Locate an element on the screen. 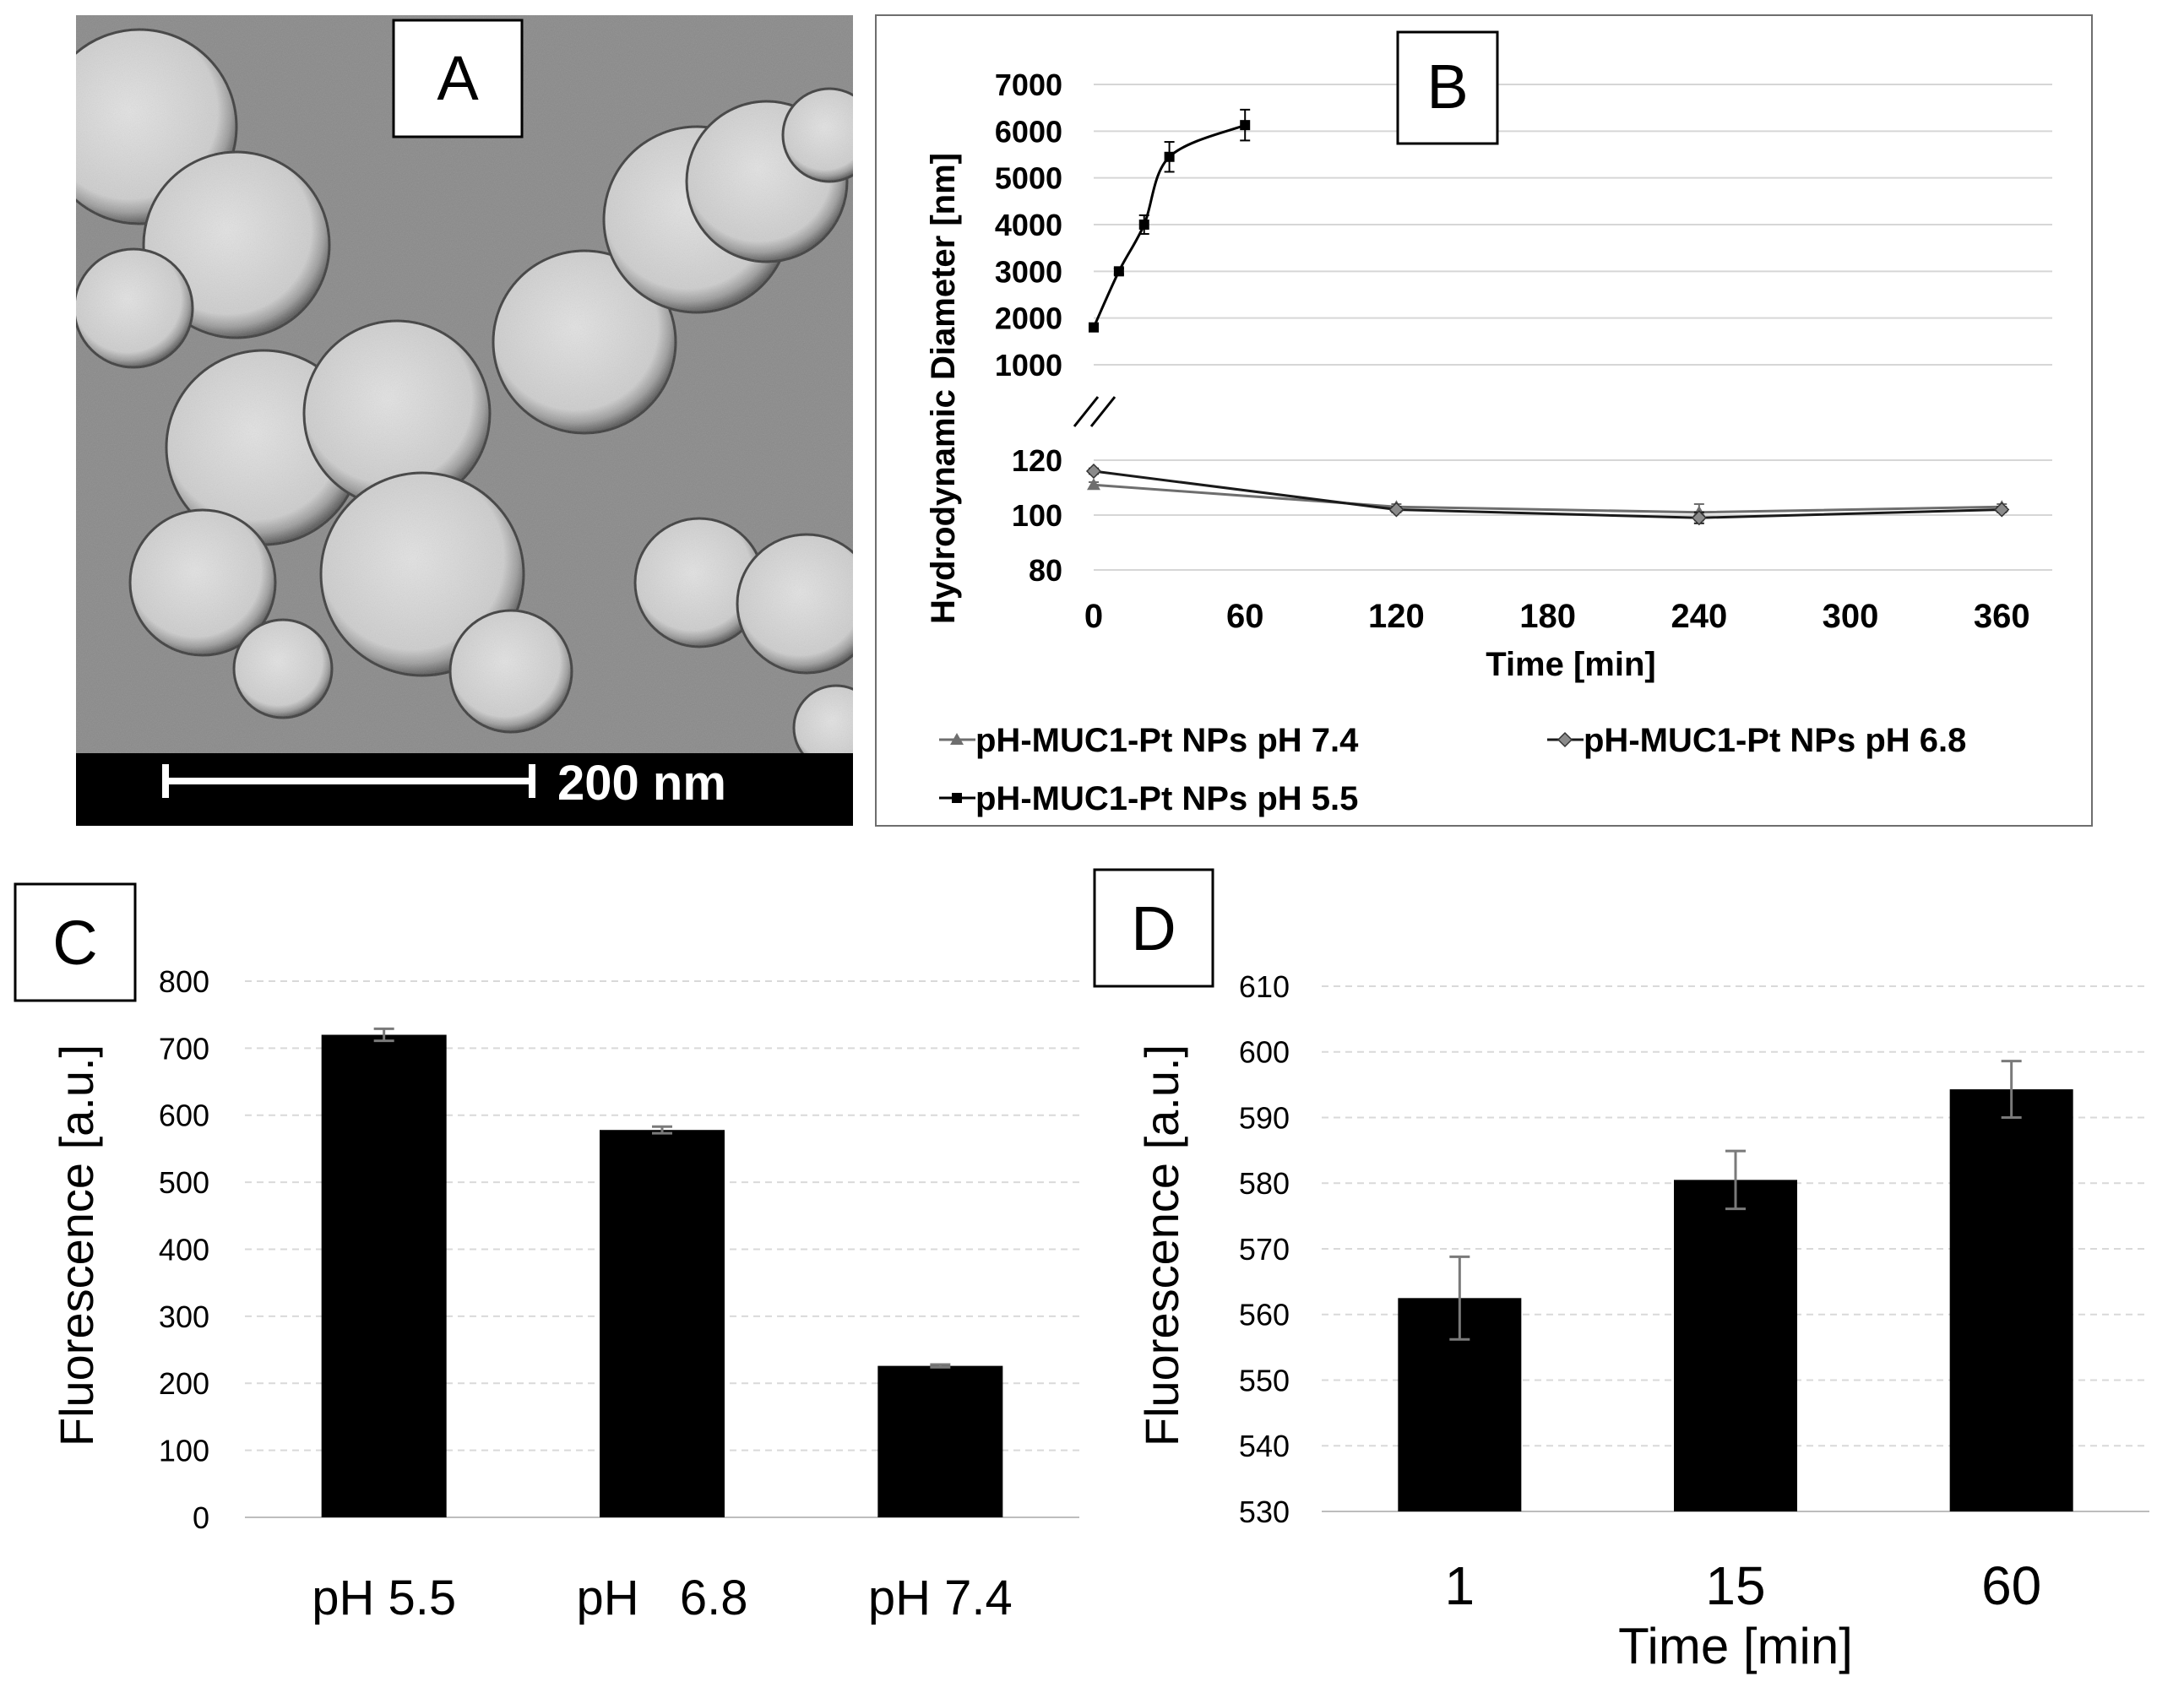 The image size is (2184, 1682). x-category-label: pH 5.5 is located at coordinates (384, 1598).